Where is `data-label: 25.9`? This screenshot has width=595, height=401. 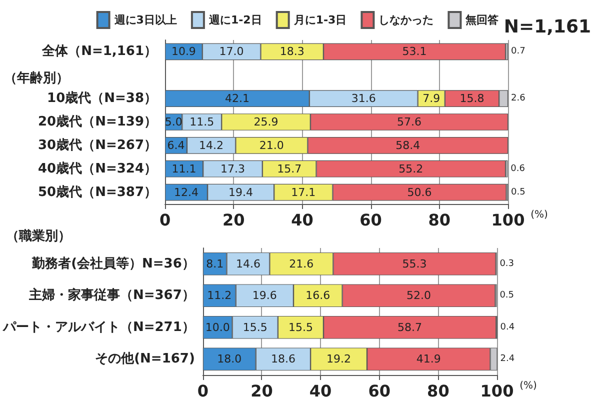
data-label: 25.9 is located at coordinates (266, 122).